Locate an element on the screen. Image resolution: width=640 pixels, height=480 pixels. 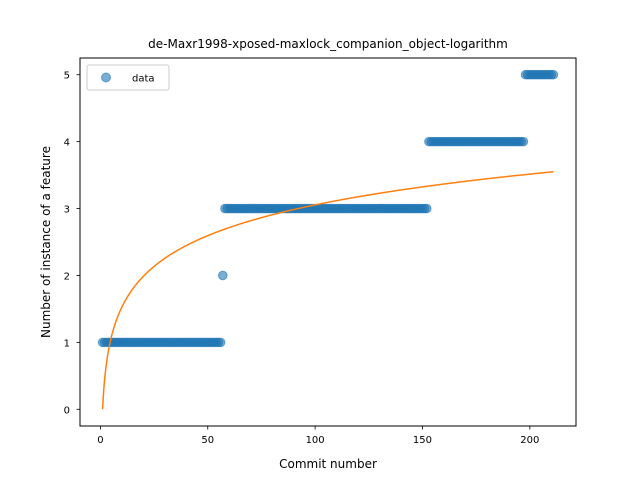
x-tick-label: 100 is located at coordinates (315, 440).